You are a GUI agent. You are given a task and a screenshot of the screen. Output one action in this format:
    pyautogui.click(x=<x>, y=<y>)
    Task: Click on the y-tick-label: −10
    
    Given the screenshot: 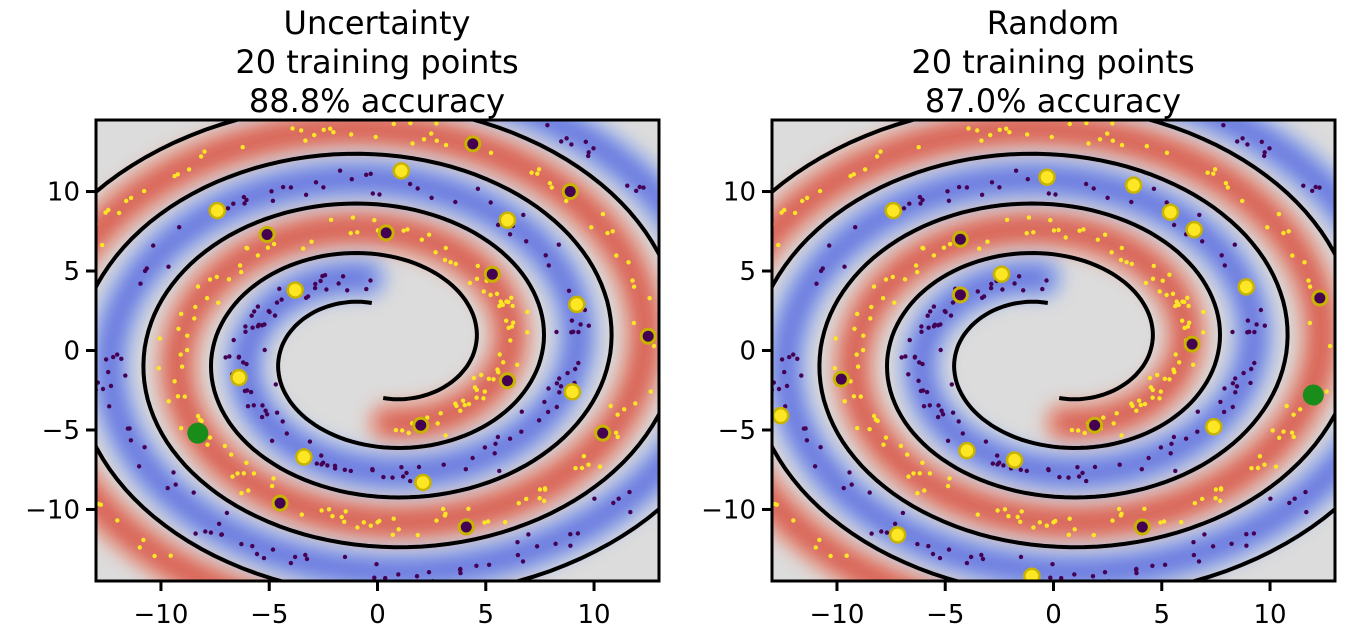 What is the action you would take?
    pyautogui.click(x=52, y=510)
    